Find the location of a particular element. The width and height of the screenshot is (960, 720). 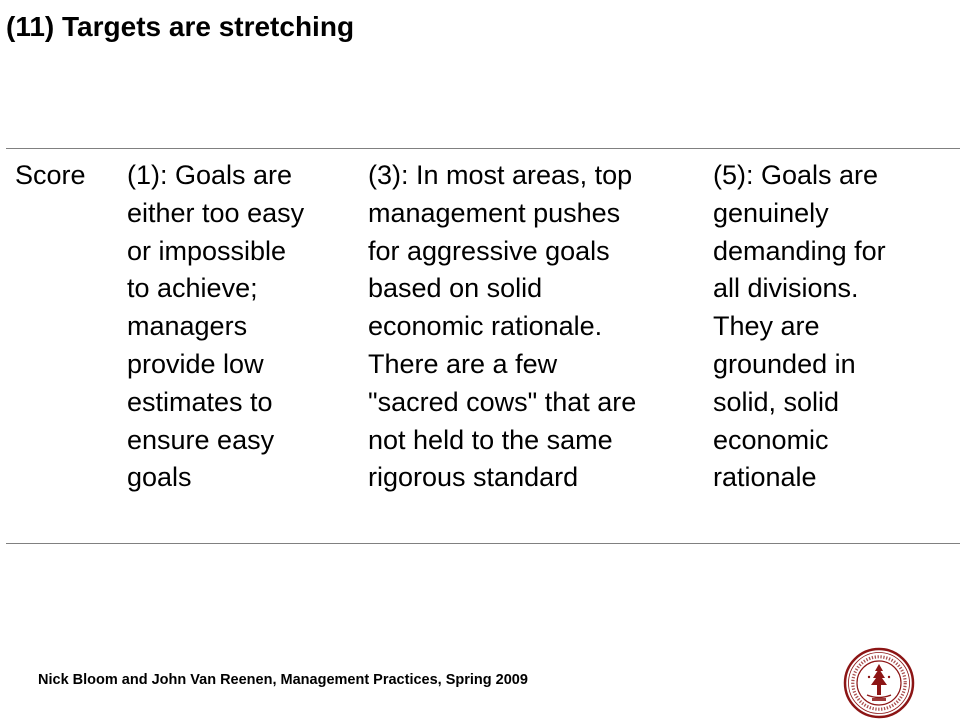

level-3-line: (3): In most areas, top is located at coordinates (500, 175).